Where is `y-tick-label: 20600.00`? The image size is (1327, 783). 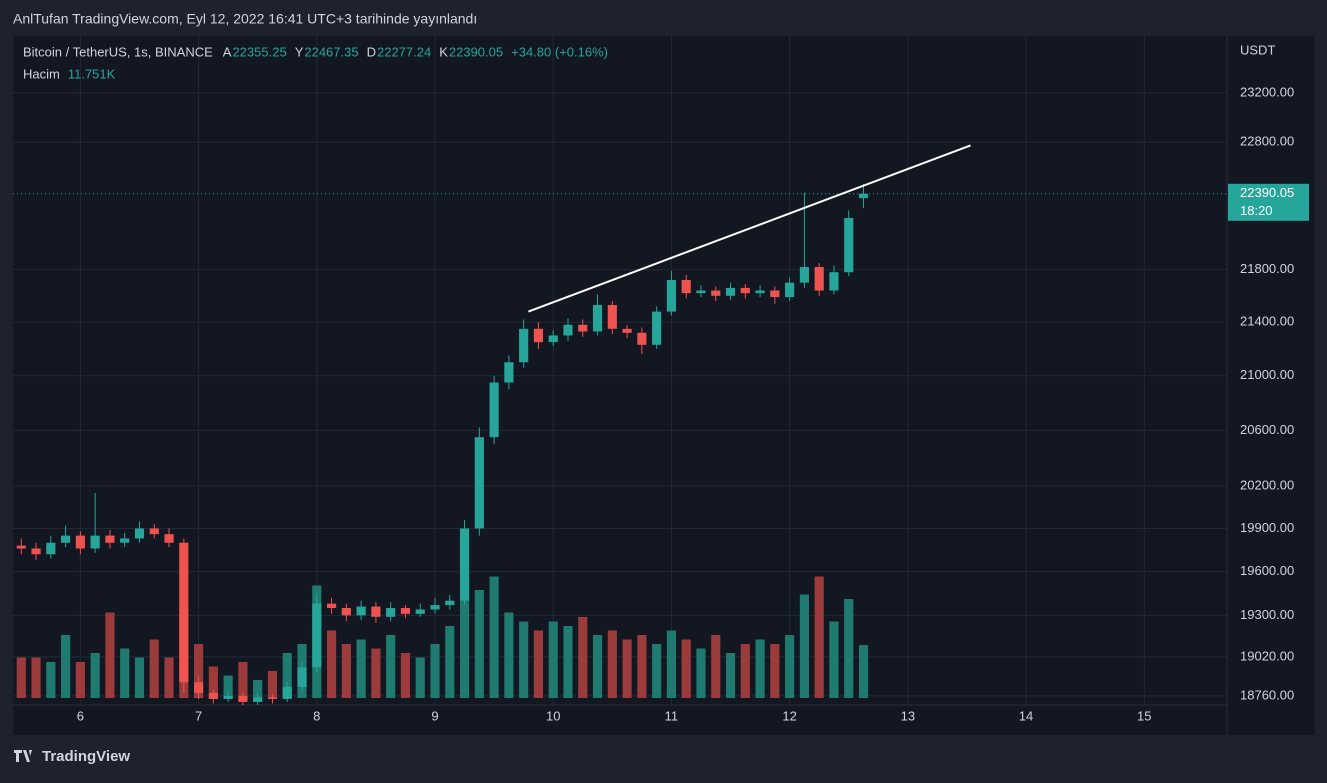
y-tick-label: 20600.00 is located at coordinates (1267, 429).